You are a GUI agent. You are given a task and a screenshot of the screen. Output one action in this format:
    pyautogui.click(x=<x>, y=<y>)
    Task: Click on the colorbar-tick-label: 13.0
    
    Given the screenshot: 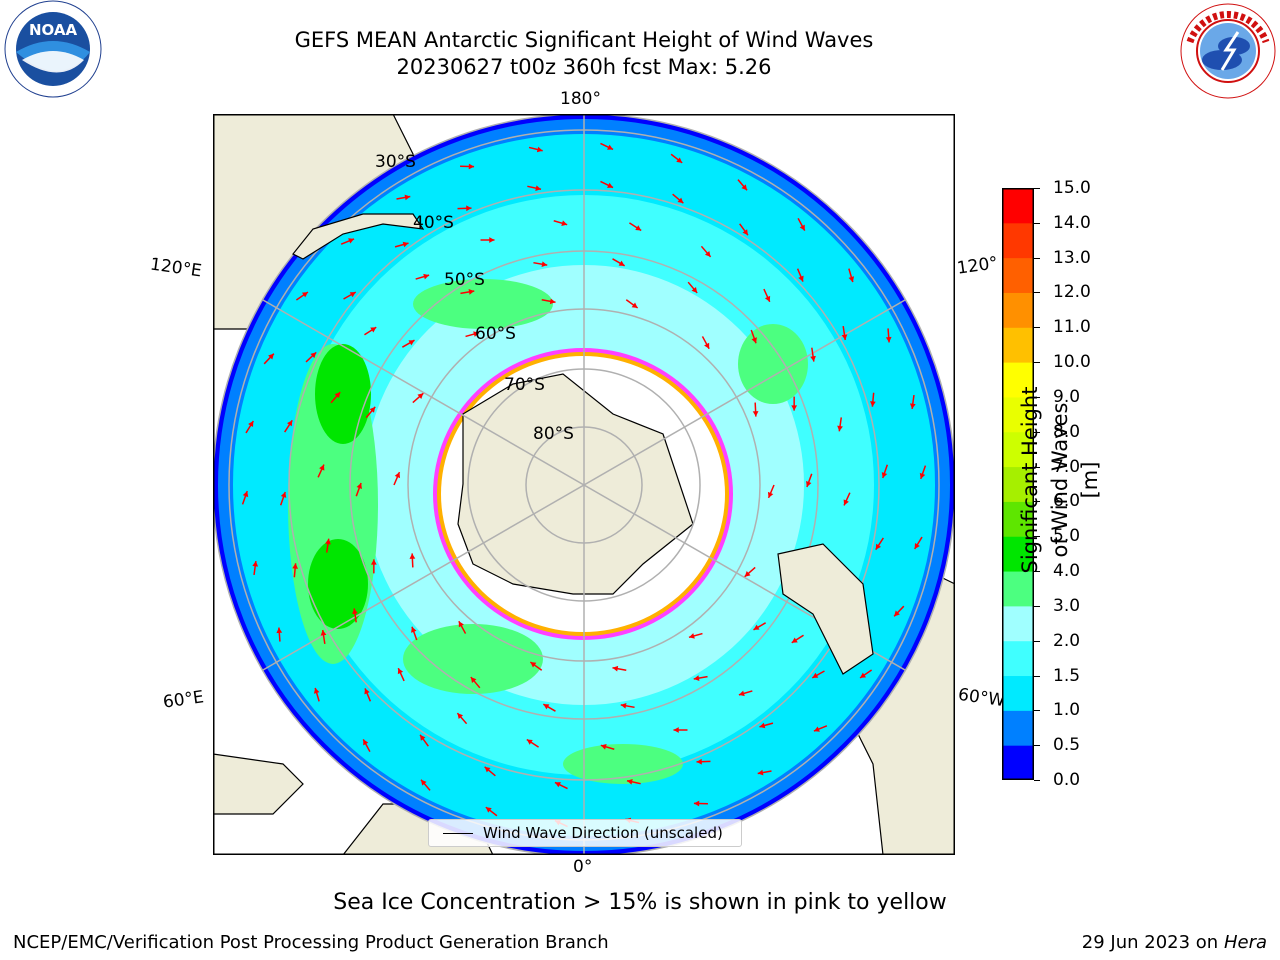 What is the action you would take?
    pyautogui.click(x=1072, y=257)
    